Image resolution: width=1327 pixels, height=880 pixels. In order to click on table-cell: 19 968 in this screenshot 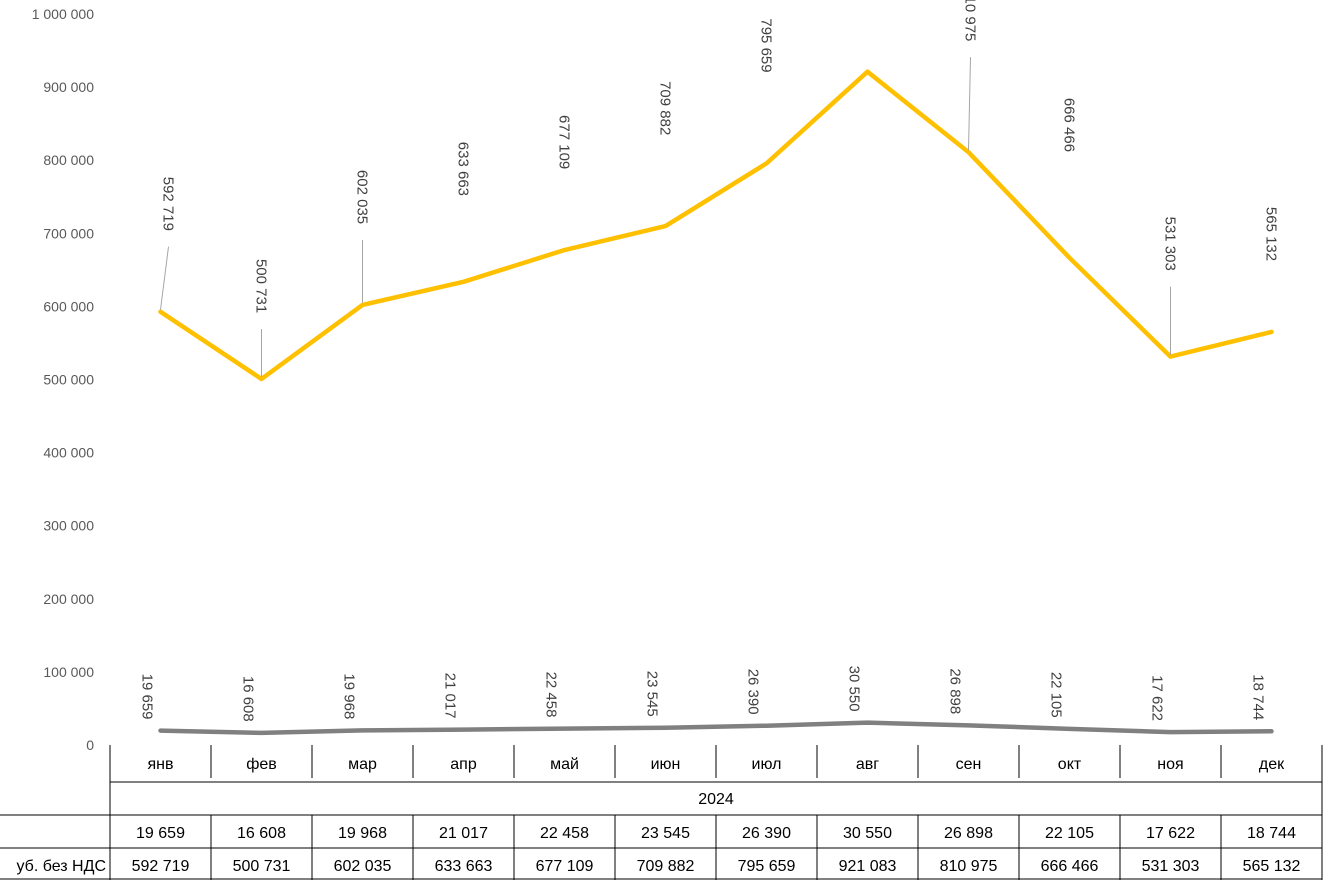, I will do `click(362, 833)`.